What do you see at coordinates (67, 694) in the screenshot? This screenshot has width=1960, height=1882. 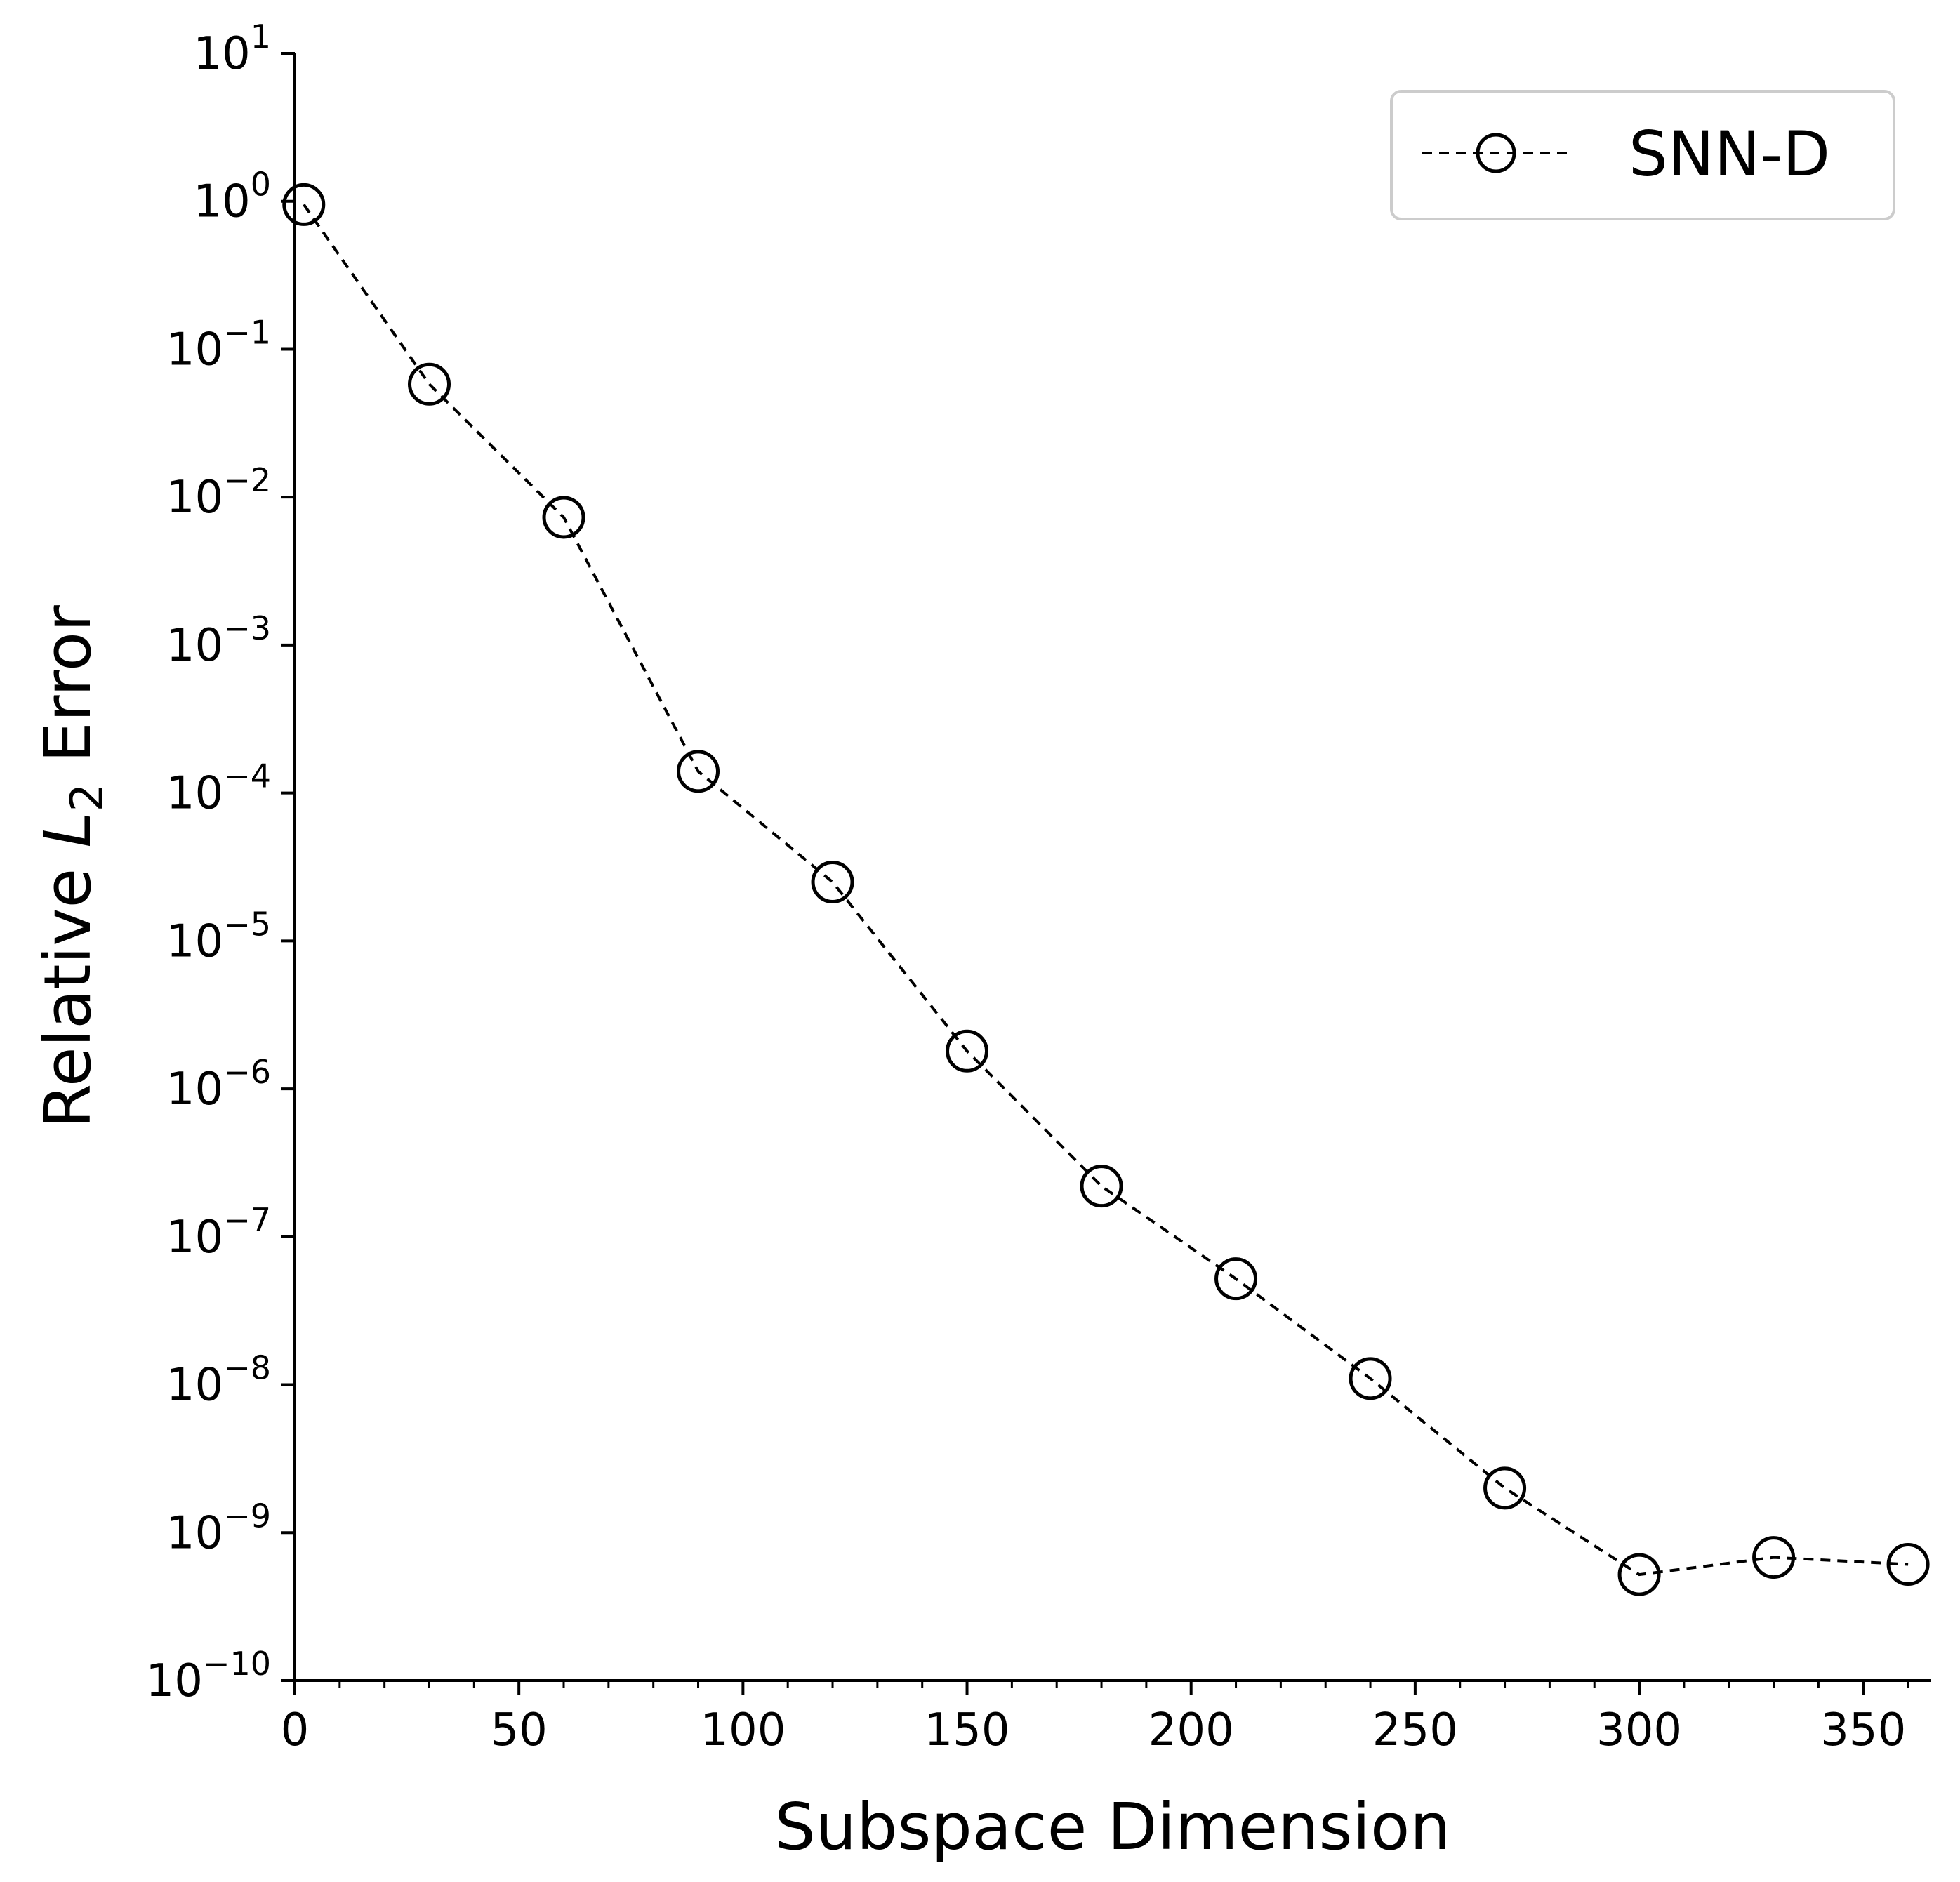 I see `y-axis-title-suffix: Error` at bounding box center [67, 694].